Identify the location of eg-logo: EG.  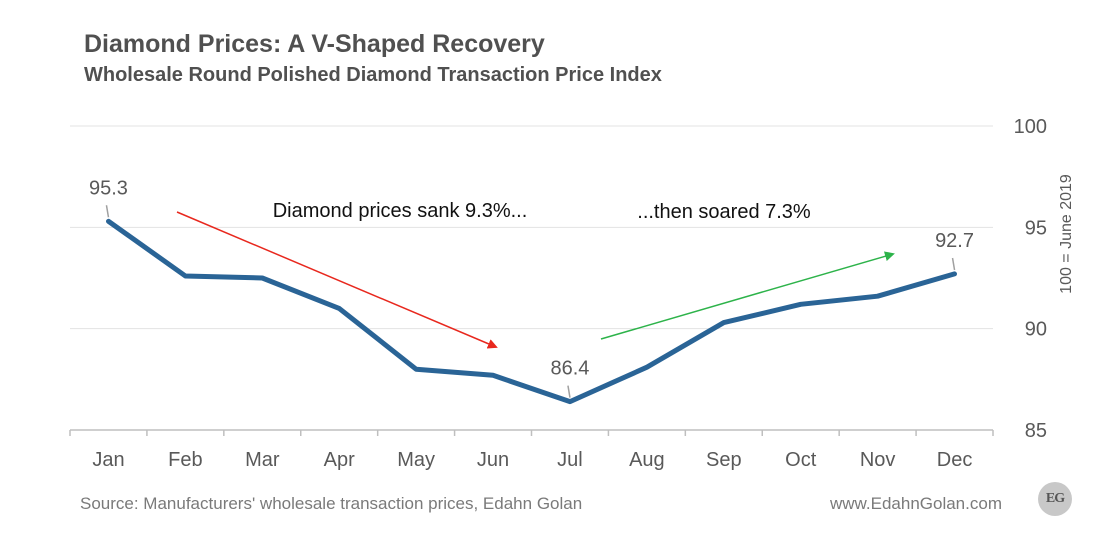
(1055, 499).